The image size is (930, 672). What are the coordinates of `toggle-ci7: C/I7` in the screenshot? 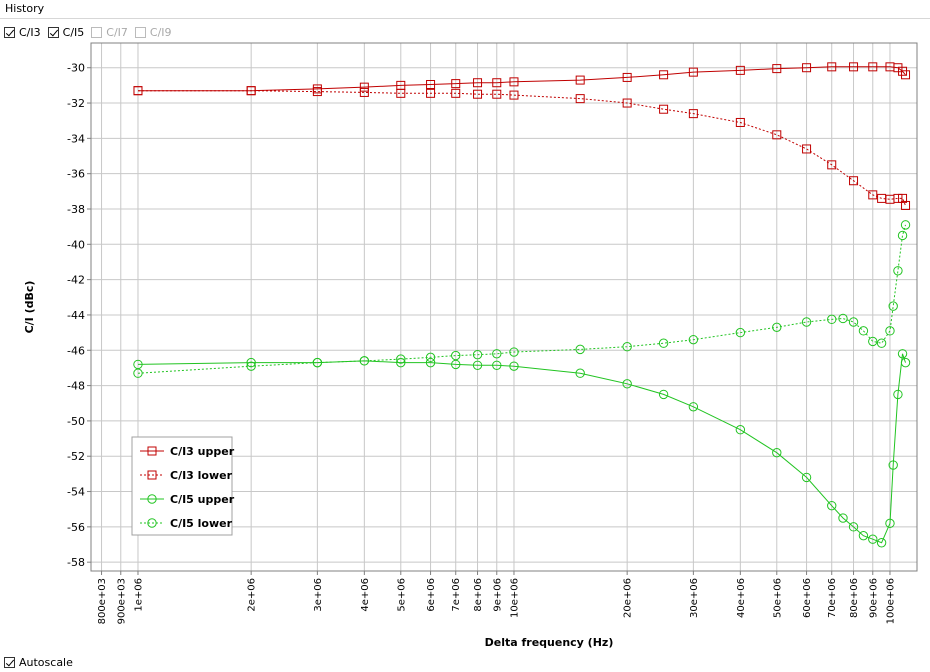 It's located at (109, 32).